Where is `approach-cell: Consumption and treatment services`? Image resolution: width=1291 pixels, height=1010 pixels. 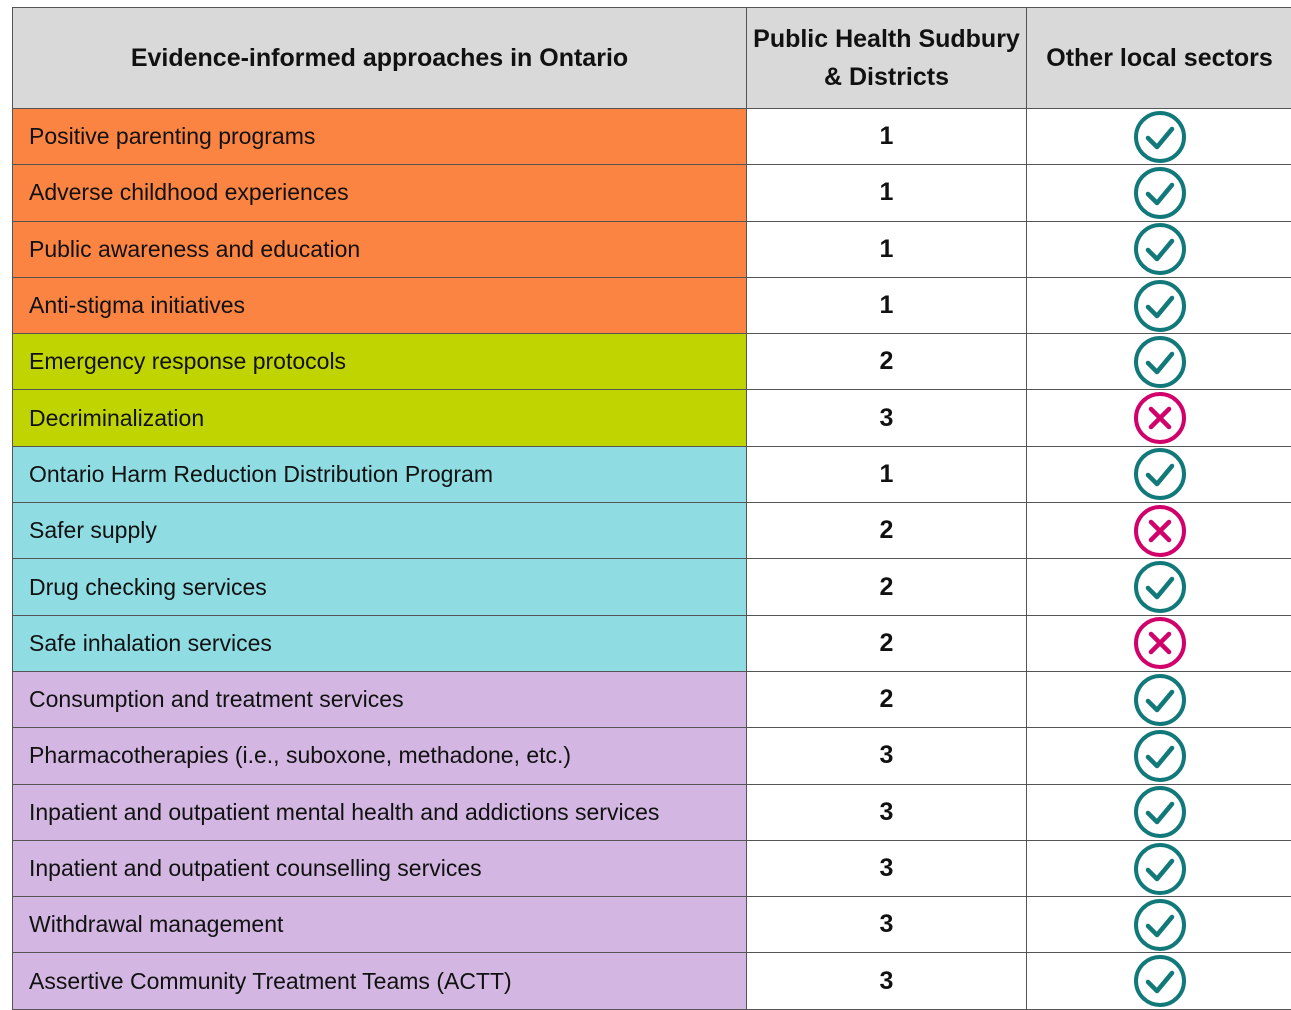 approach-cell: Consumption and treatment services is located at coordinates (380, 699).